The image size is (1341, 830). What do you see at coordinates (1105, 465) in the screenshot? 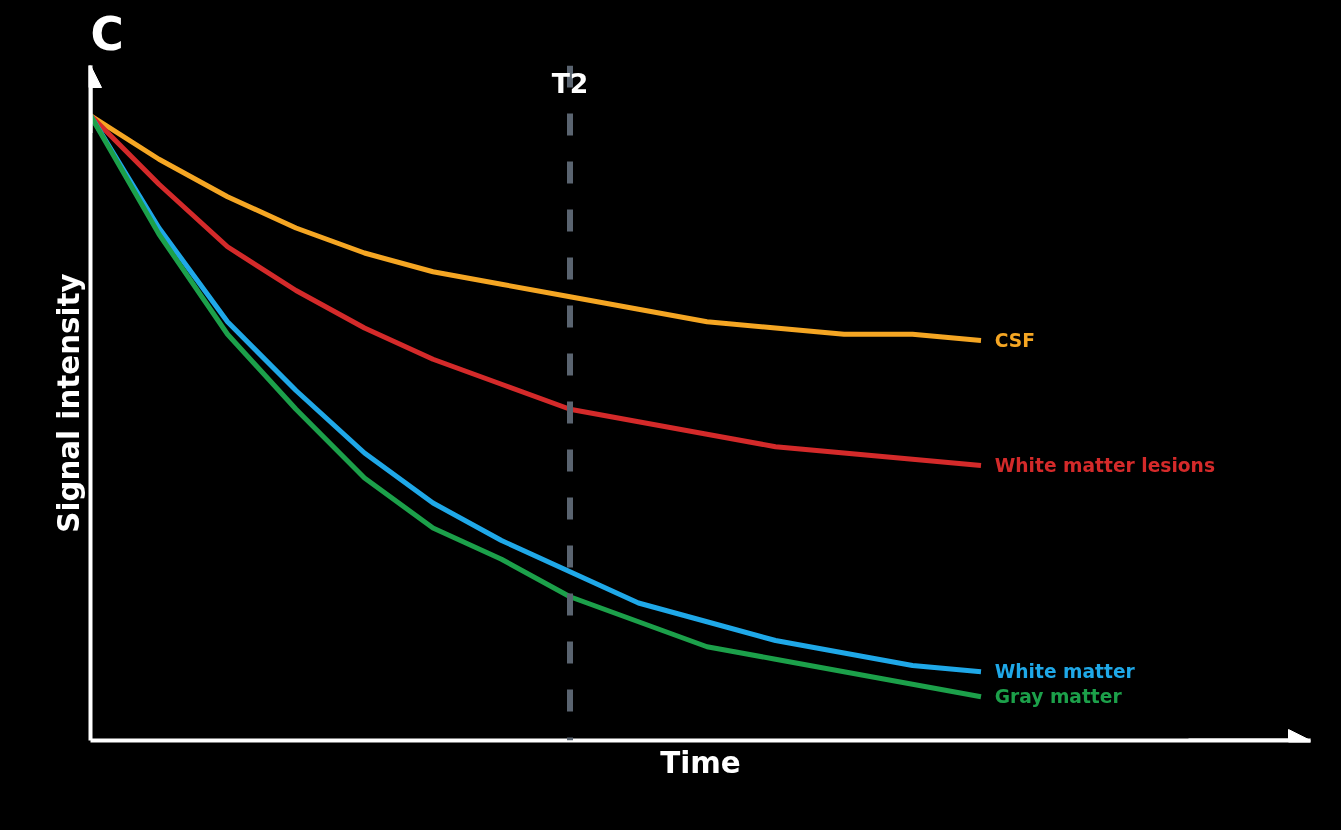
I see `series-label: White matter lesions` at bounding box center [1105, 465].